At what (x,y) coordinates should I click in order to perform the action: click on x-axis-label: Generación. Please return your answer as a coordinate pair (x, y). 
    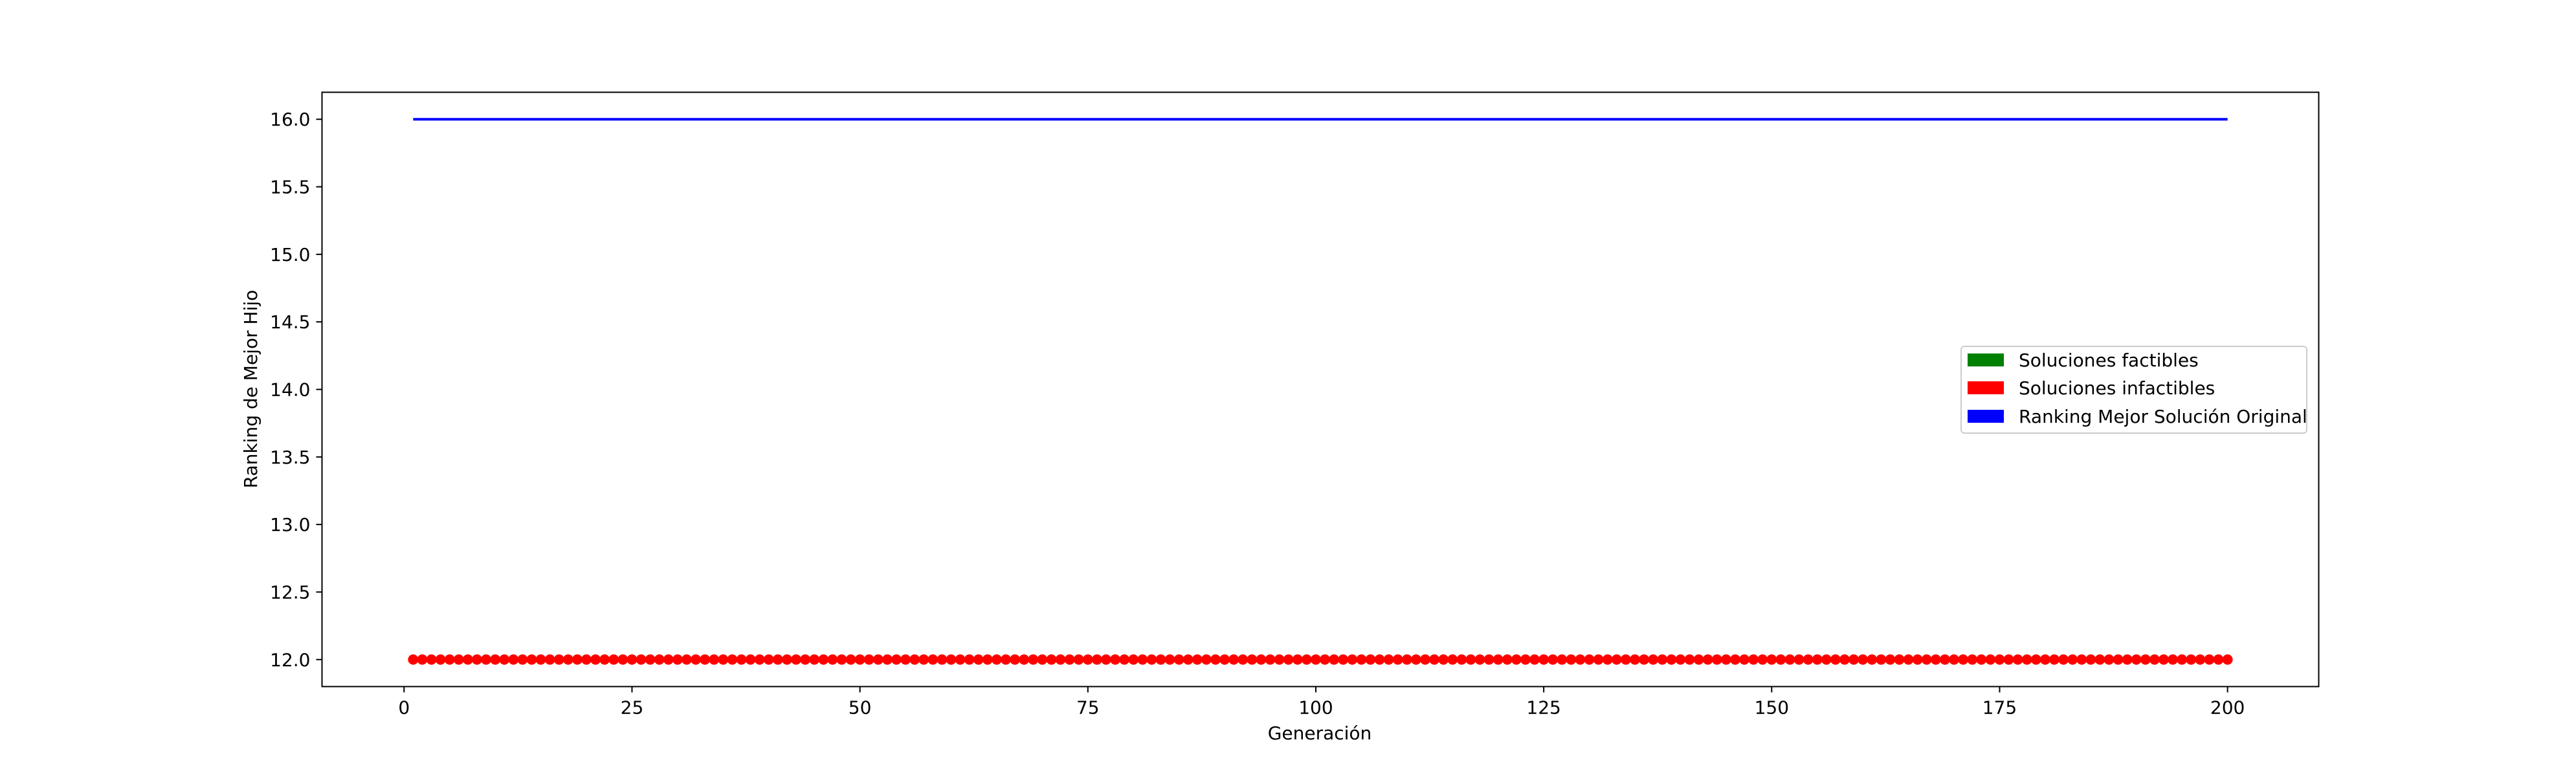
    Looking at the image, I should click on (1320, 733).